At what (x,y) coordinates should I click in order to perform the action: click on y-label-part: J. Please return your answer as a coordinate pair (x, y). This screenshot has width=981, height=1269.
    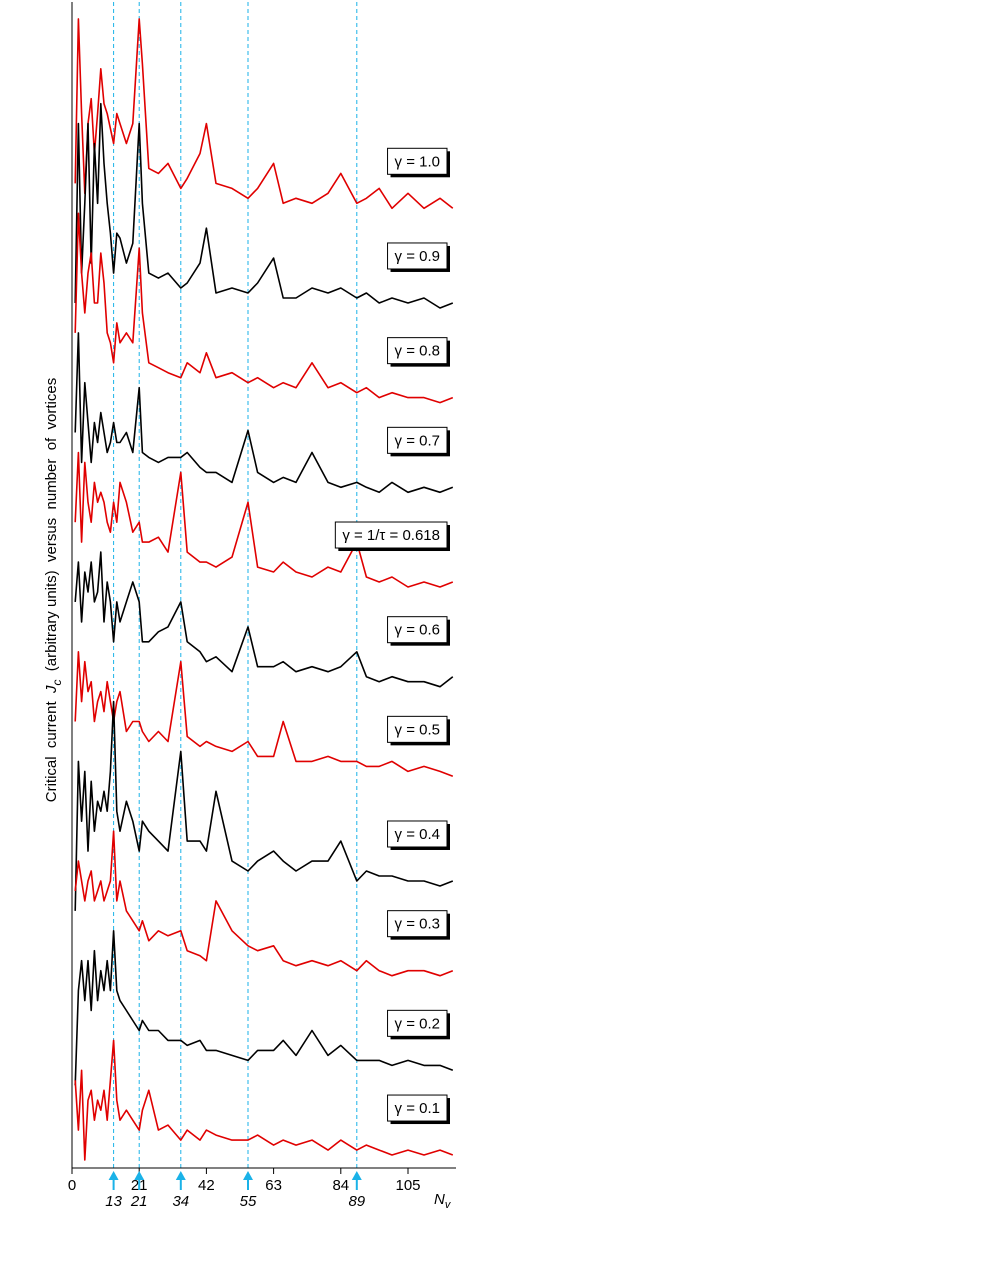
    Looking at the image, I should click on (51, 689).